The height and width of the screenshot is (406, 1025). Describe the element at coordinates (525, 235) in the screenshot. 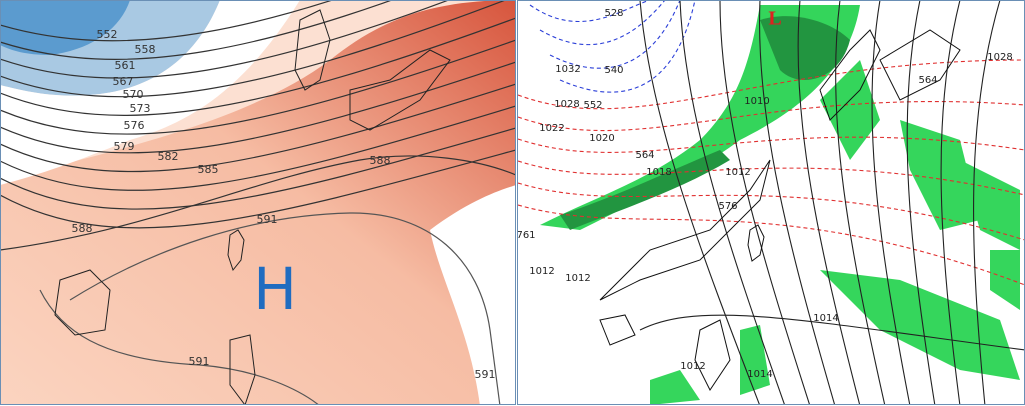

I see `contour-label: 761` at that location.